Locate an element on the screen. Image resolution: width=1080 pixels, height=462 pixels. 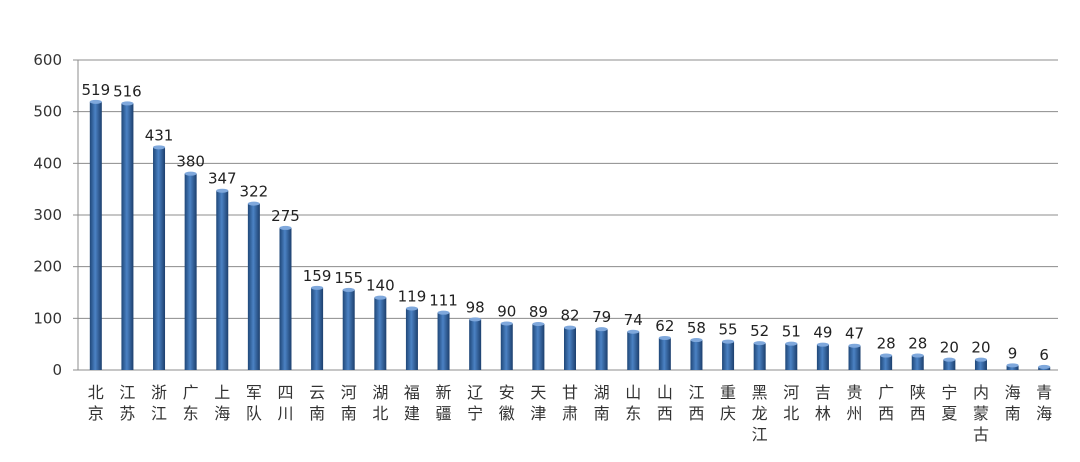
x-tick-label: 浙江 is located at coordinates (159, 403).